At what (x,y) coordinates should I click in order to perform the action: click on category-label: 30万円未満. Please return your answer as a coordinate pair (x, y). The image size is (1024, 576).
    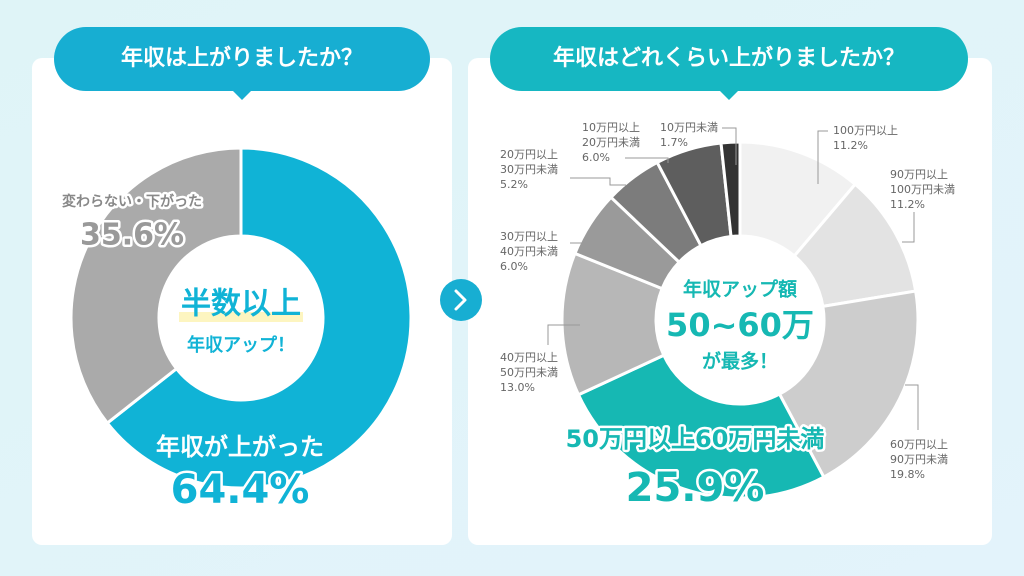
    Looking at the image, I should click on (529, 169).